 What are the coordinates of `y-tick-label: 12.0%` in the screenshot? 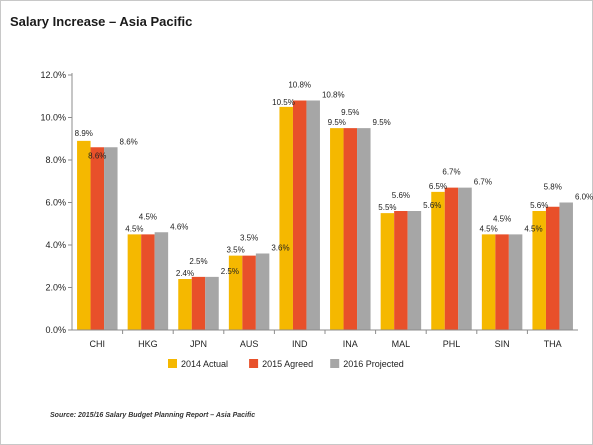 It's located at (53, 75).